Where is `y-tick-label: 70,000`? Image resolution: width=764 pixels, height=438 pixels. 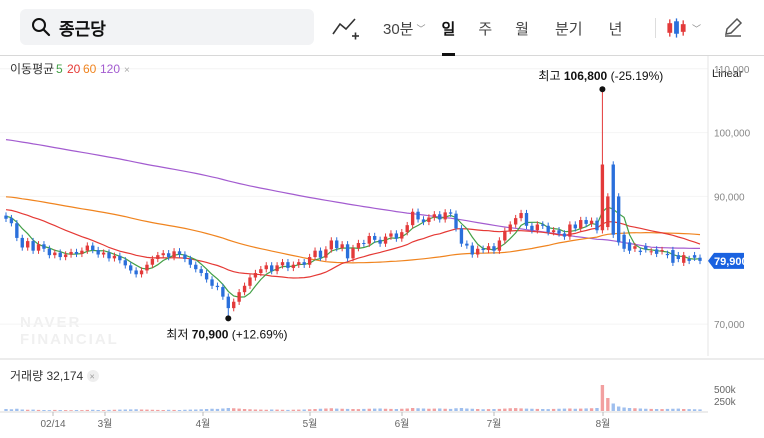 y-tick-label: 70,000 is located at coordinates (729, 325).